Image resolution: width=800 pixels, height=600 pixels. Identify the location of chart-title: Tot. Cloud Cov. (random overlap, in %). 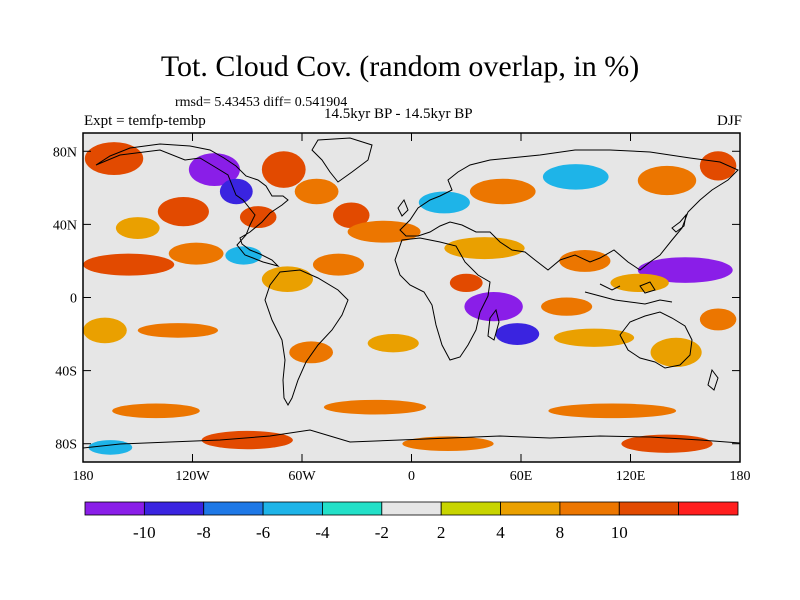
(400, 66).